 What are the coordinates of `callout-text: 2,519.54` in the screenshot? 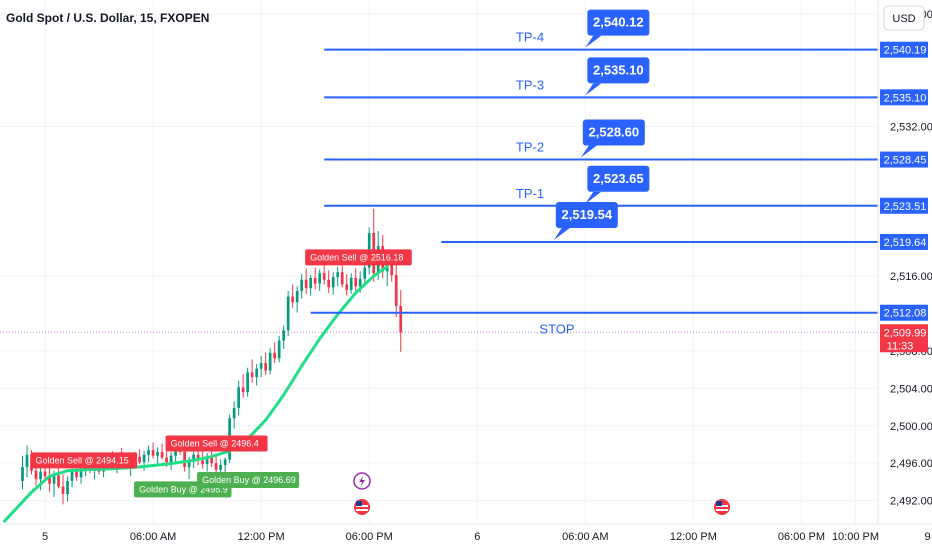 It's located at (587, 214).